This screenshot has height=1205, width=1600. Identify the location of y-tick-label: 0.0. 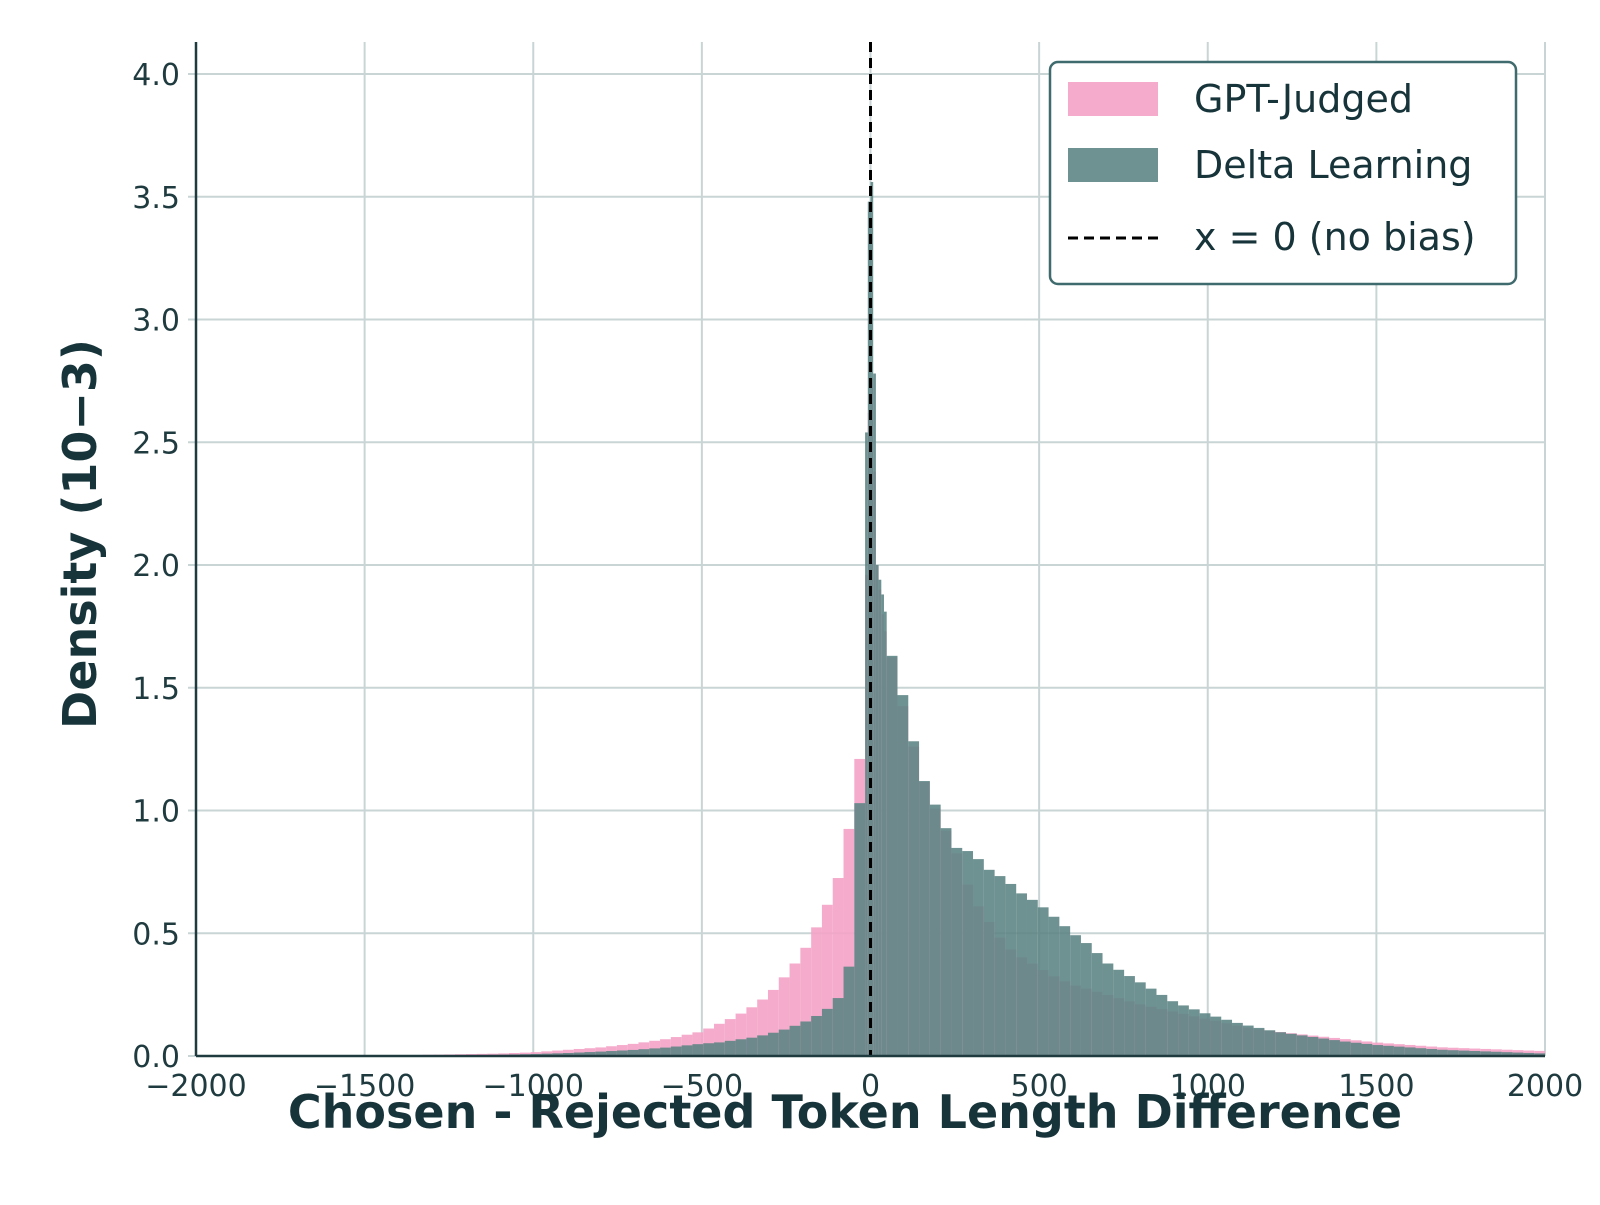
(156, 1057).